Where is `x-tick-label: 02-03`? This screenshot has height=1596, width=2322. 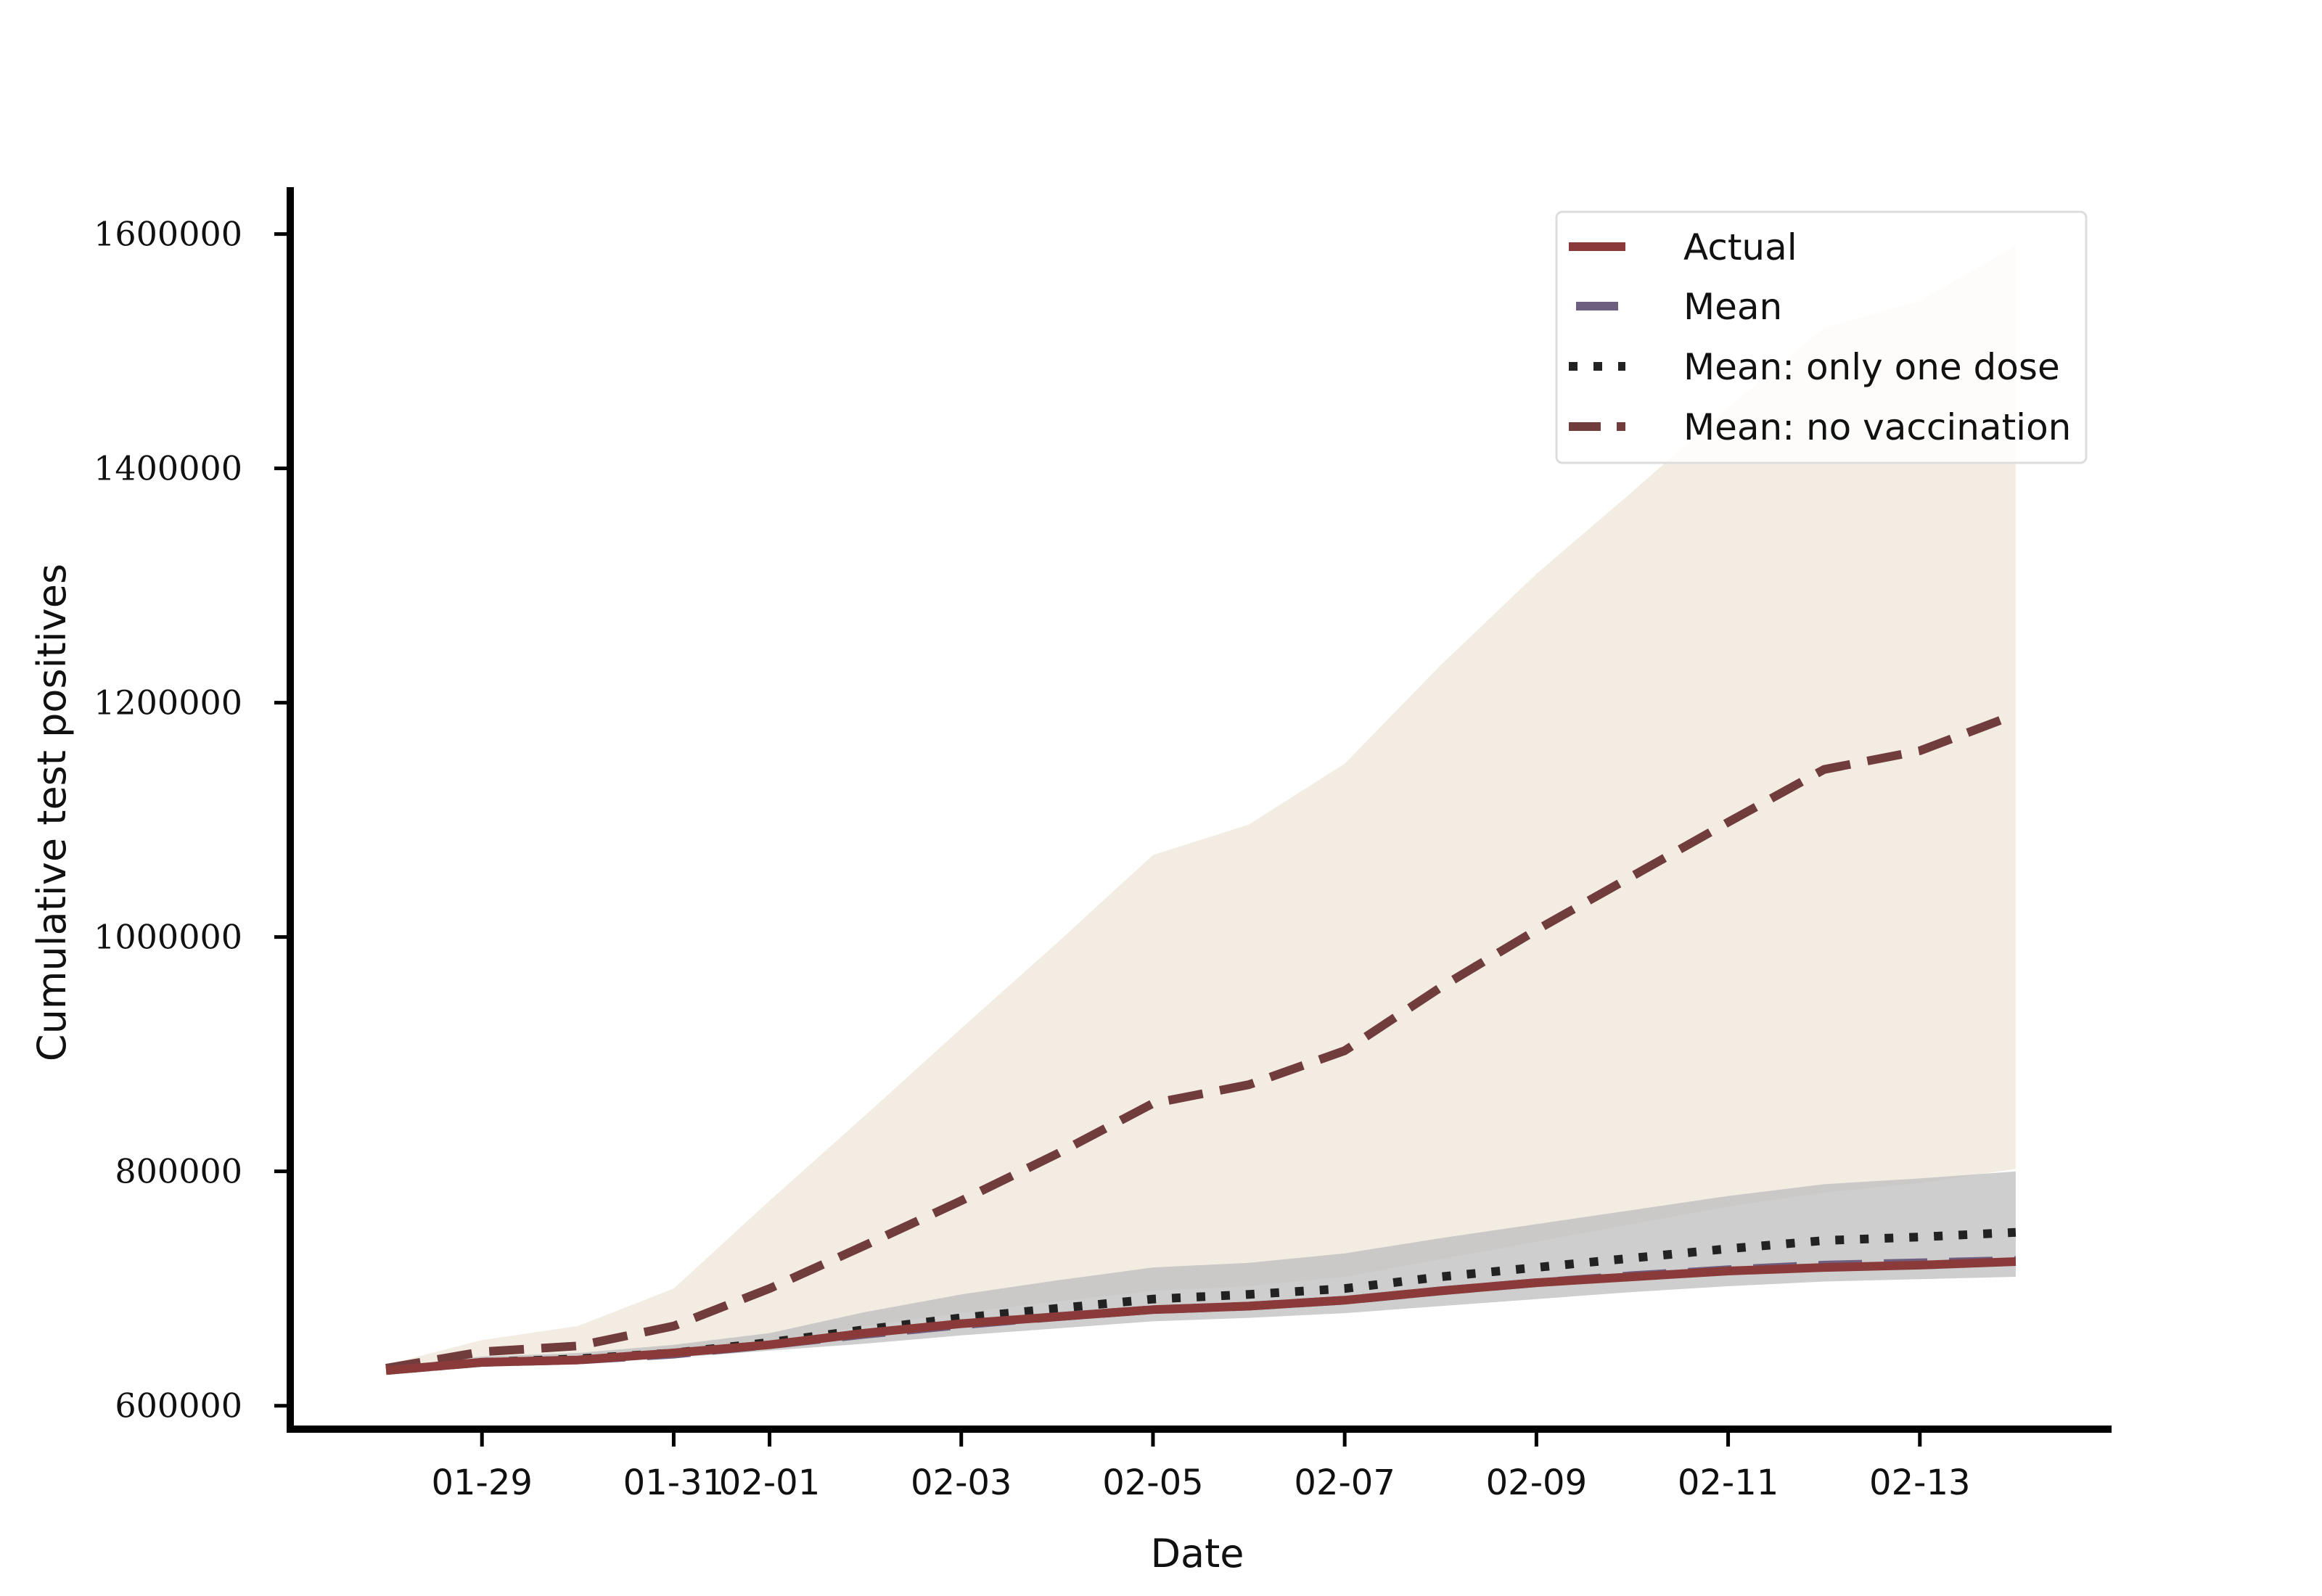
x-tick-label: 02-03 is located at coordinates (962, 1483).